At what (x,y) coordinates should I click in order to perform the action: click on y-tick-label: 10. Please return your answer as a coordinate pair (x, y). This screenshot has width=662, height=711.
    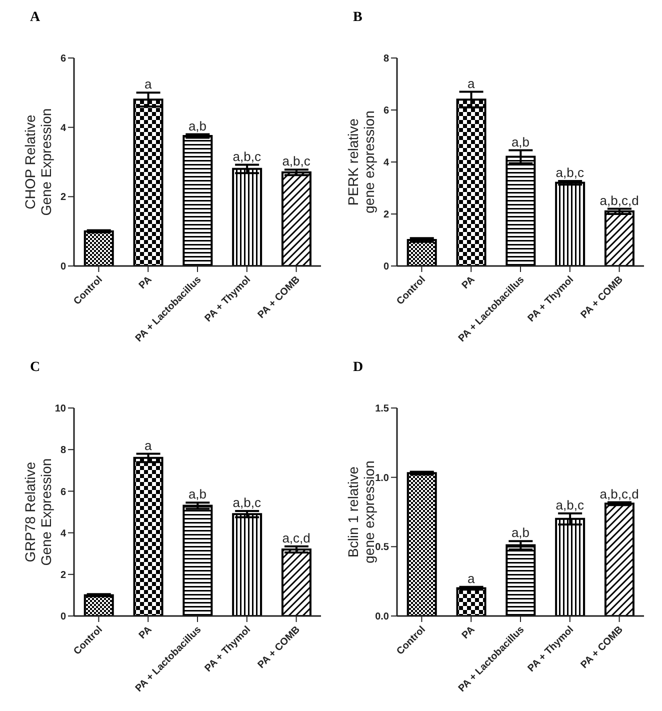
    Looking at the image, I should click on (60, 409).